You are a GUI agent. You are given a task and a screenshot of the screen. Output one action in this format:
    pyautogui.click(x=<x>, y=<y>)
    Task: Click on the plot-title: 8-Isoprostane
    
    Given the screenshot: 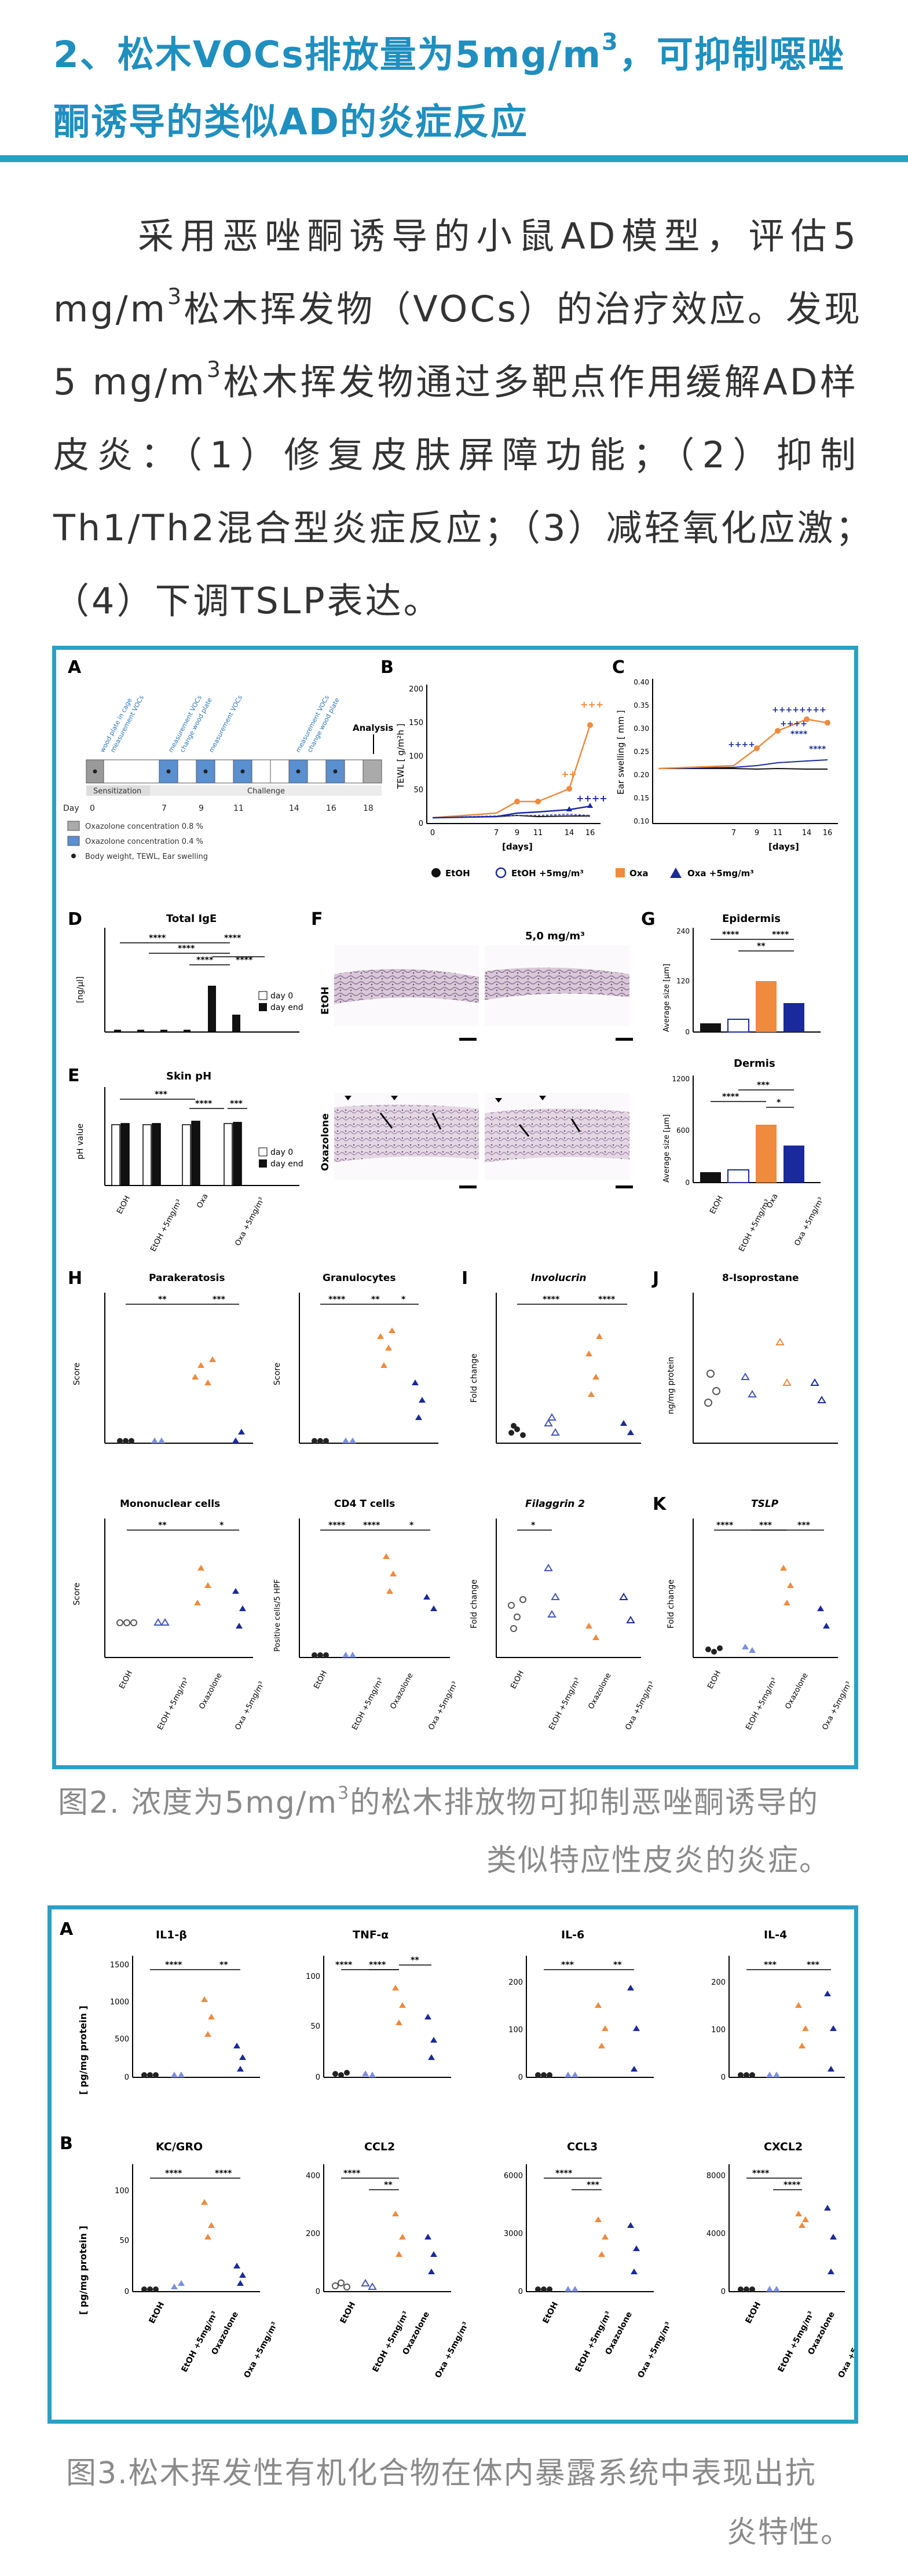 What is the action you would take?
    pyautogui.click(x=760, y=1278)
    